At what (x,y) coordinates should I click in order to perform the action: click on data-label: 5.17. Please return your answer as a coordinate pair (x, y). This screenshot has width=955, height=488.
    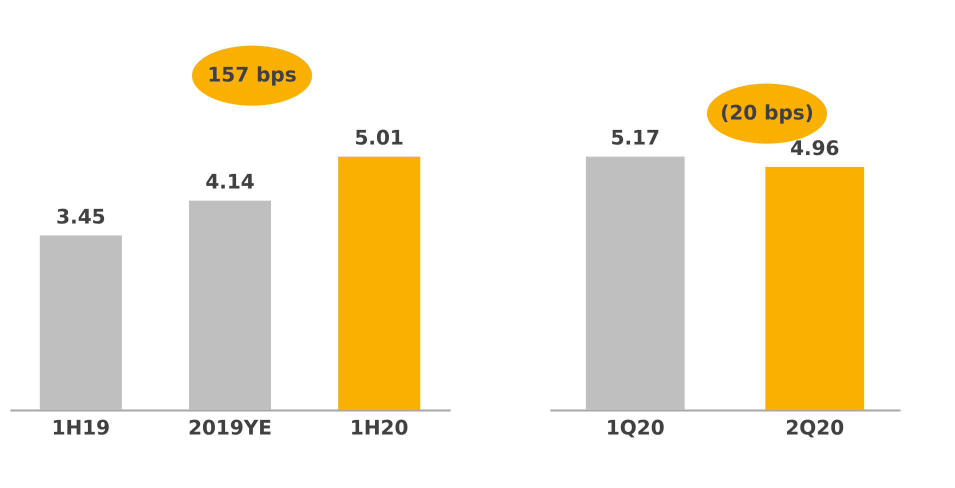
    Looking at the image, I should click on (635, 138).